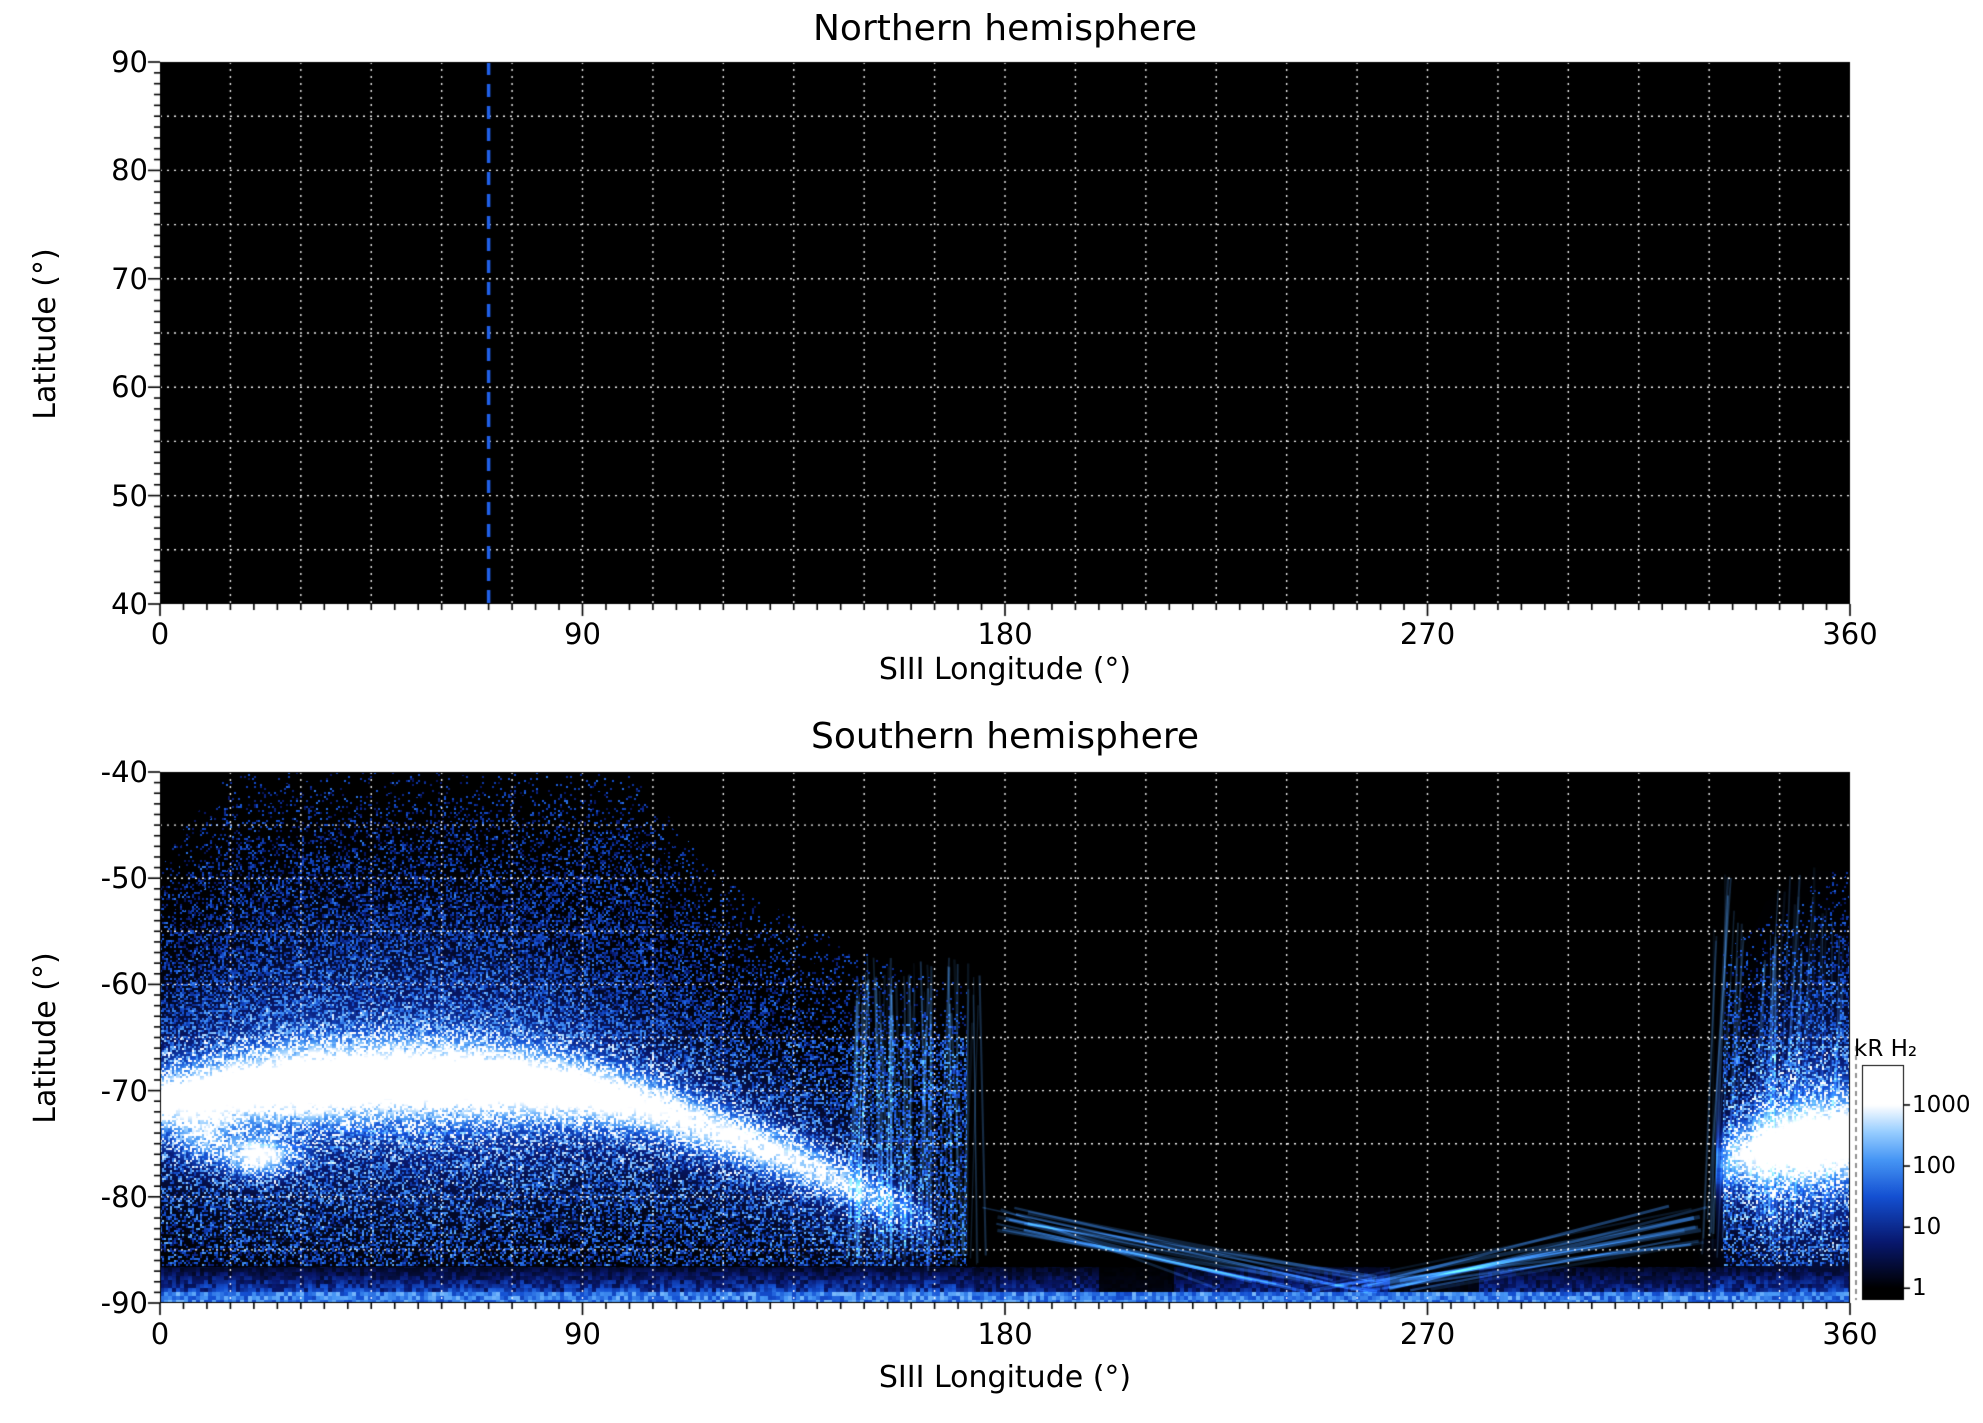 The width and height of the screenshot is (1983, 1423). What do you see at coordinates (45, 334) in the screenshot?
I see `north-y-axis-label: Latitude (°)` at bounding box center [45, 334].